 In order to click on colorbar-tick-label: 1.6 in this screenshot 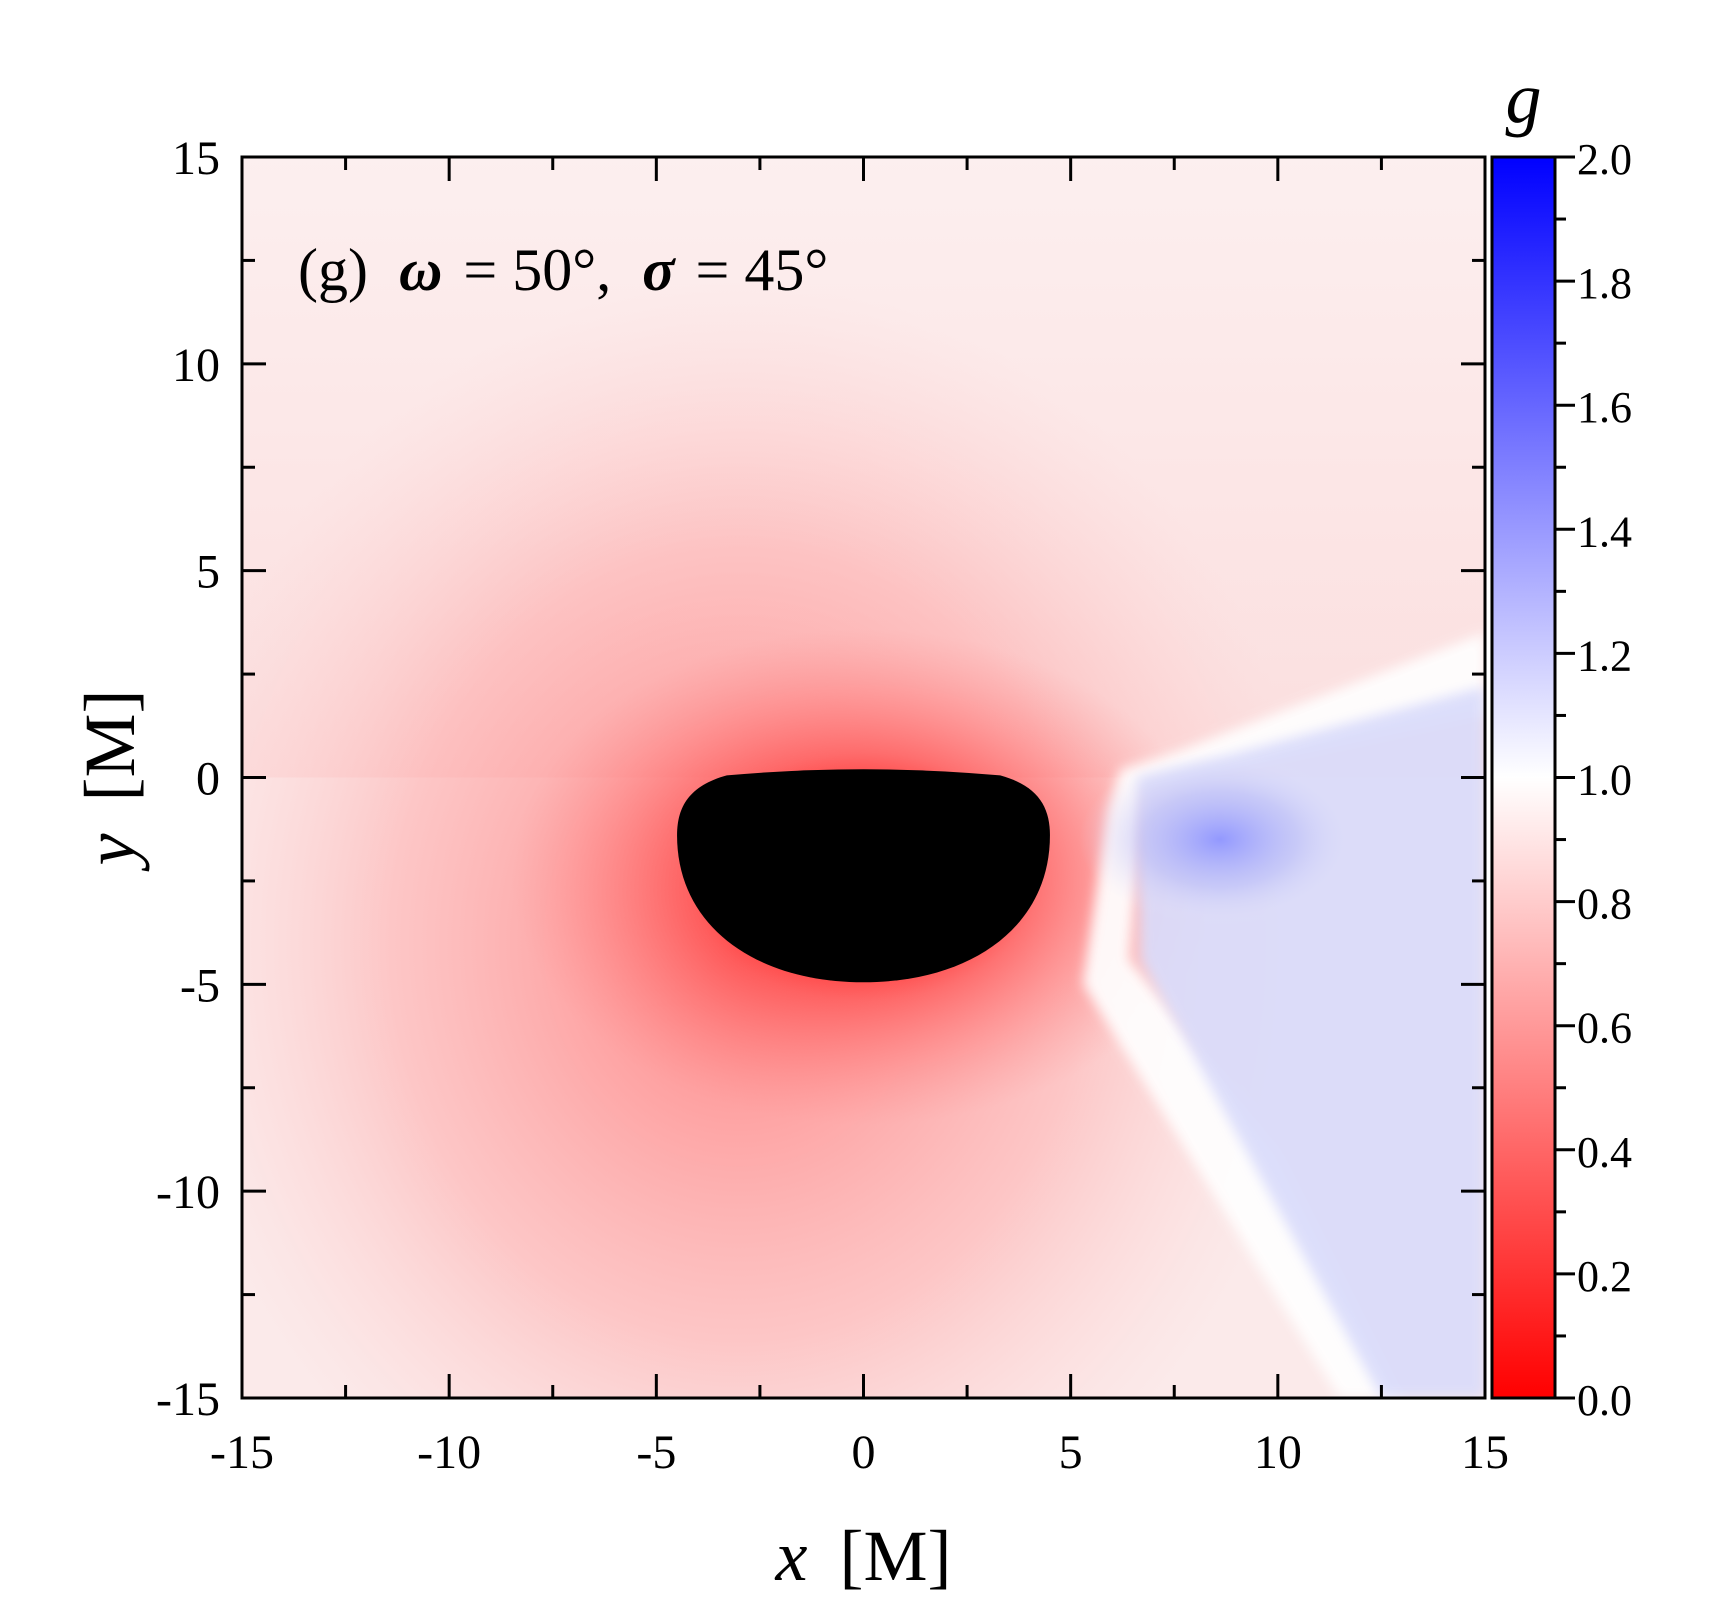, I will do `click(1604, 407)`.